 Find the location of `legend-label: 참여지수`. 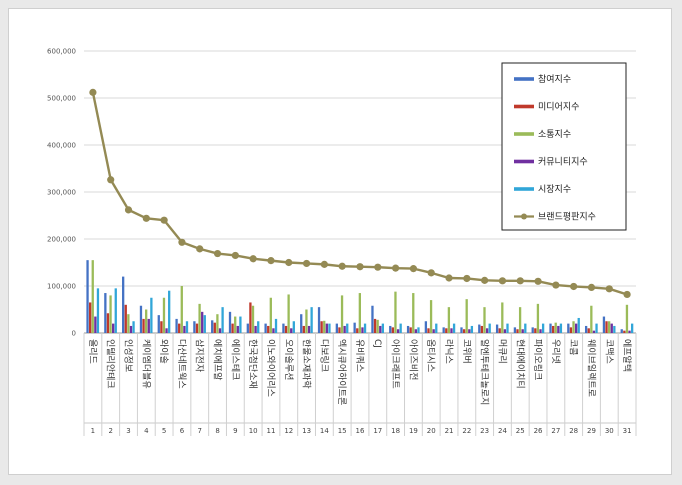

legend-label: 참여지수 is located at coordinates (554, 79).